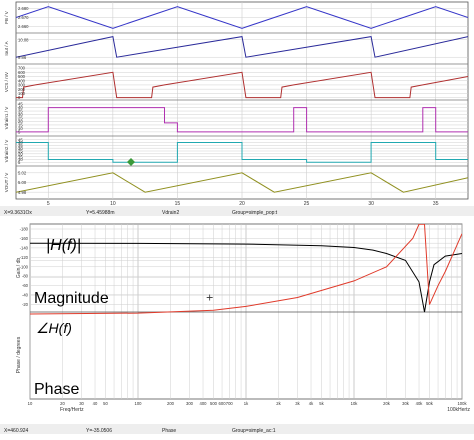 The height and width of the screenshot is (440, 474). Describe the element at coordinates (25, 295) in the screenshot. I see `y-tick-label: -40` at that location.